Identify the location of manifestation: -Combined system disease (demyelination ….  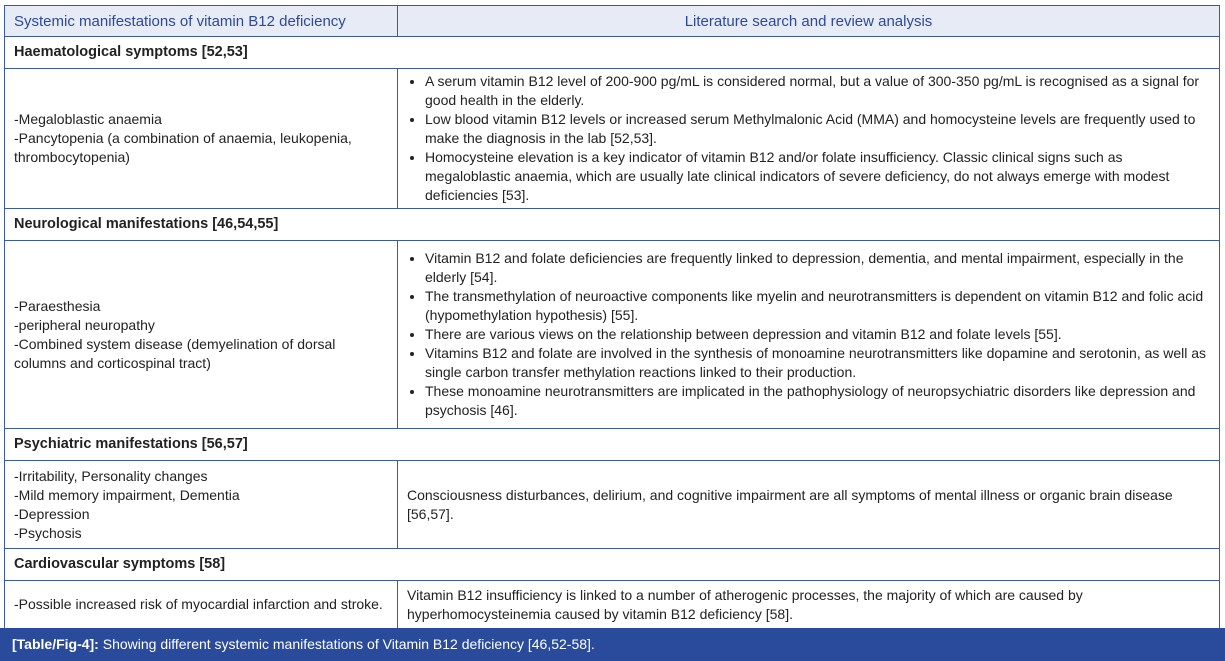
(175, 353).